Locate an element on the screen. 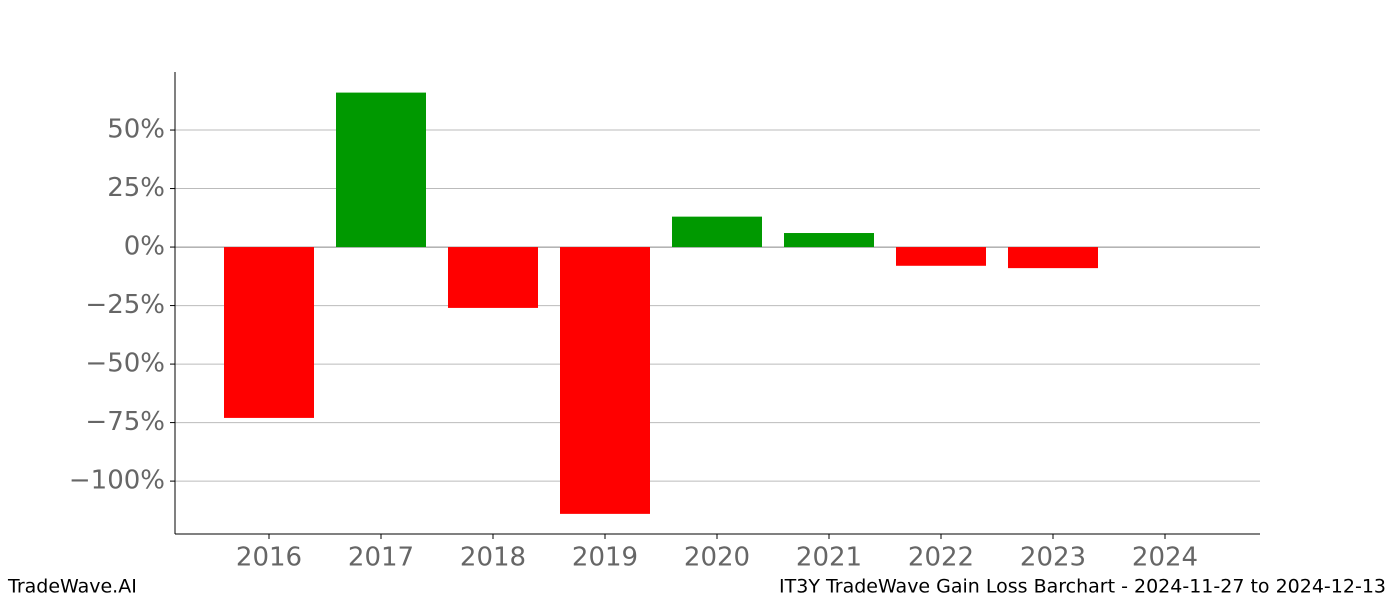 The width and height of the screenshot is (1400, 600). x-tick-label: 2017 is located at coordinates (381, 558).